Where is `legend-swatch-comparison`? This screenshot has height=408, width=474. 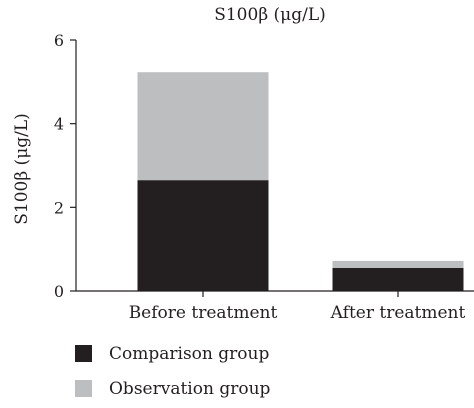 legend-swatch-comparison is located at coordinates (83, 353).